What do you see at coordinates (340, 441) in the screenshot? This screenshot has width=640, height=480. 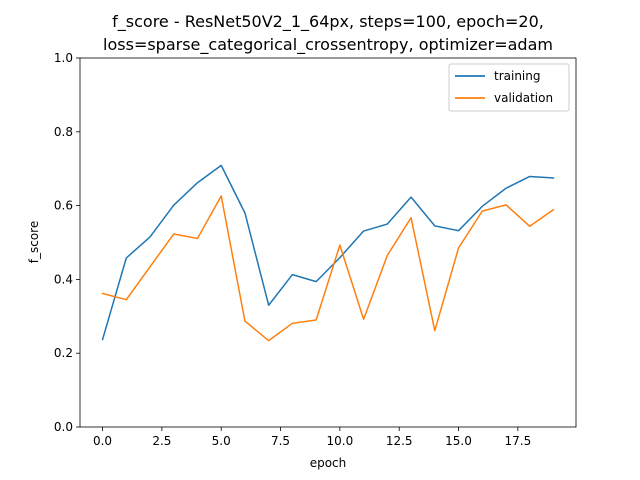 I see `x-tick-label: 10.0` at bounding box center [340, 441].